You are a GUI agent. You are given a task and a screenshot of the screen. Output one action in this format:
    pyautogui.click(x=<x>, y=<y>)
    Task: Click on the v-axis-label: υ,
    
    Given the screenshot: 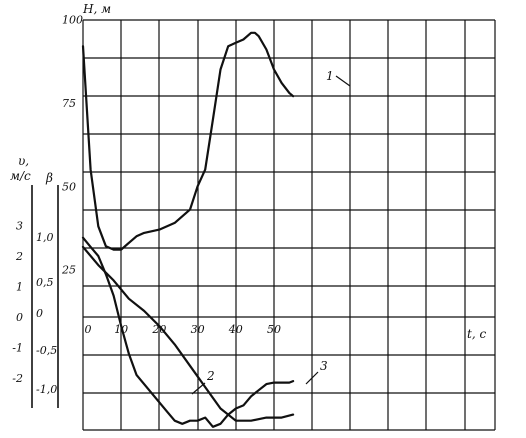 What is the action you would take?
    pyautogui.click(x=23, y=161)
    